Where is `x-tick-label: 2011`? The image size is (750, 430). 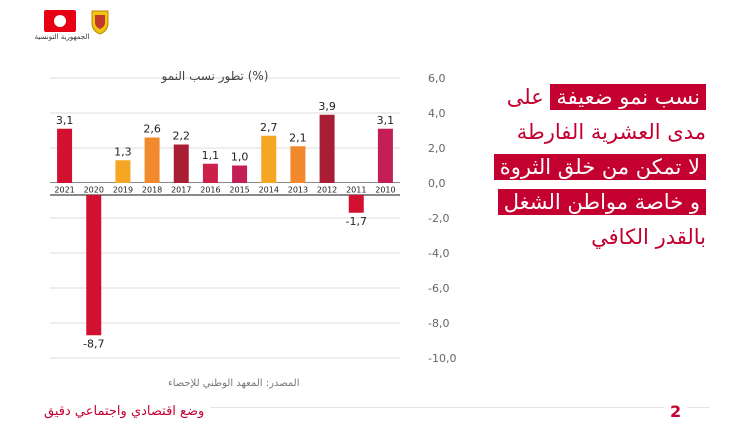 x-tick-label: 2011 is located at coordinates (356, 190).